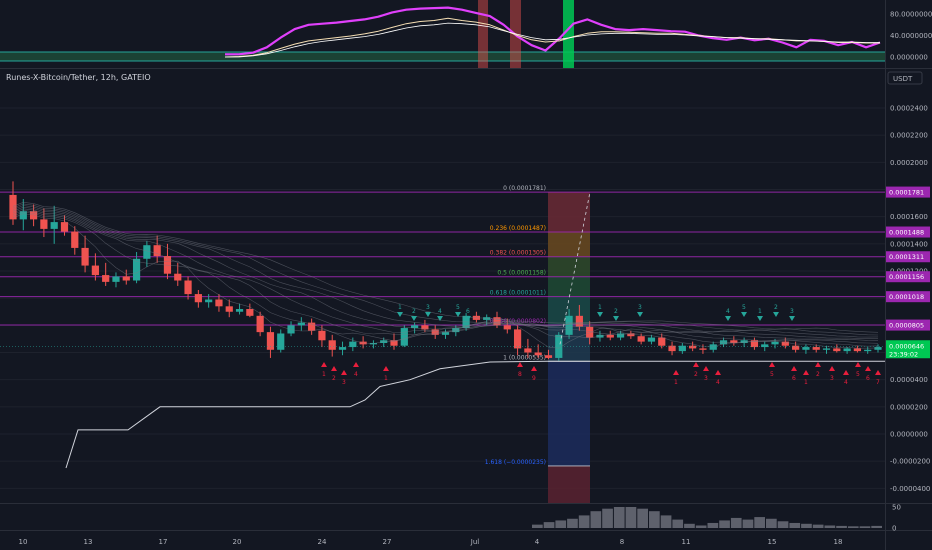 Image resolution: width=932 pixels, height=550 pixels. What do you see at coordinates (906, 233) in the screenshot?
I see `fib-price-tag-label: 0.0001488` at bounding box center [906, 233].